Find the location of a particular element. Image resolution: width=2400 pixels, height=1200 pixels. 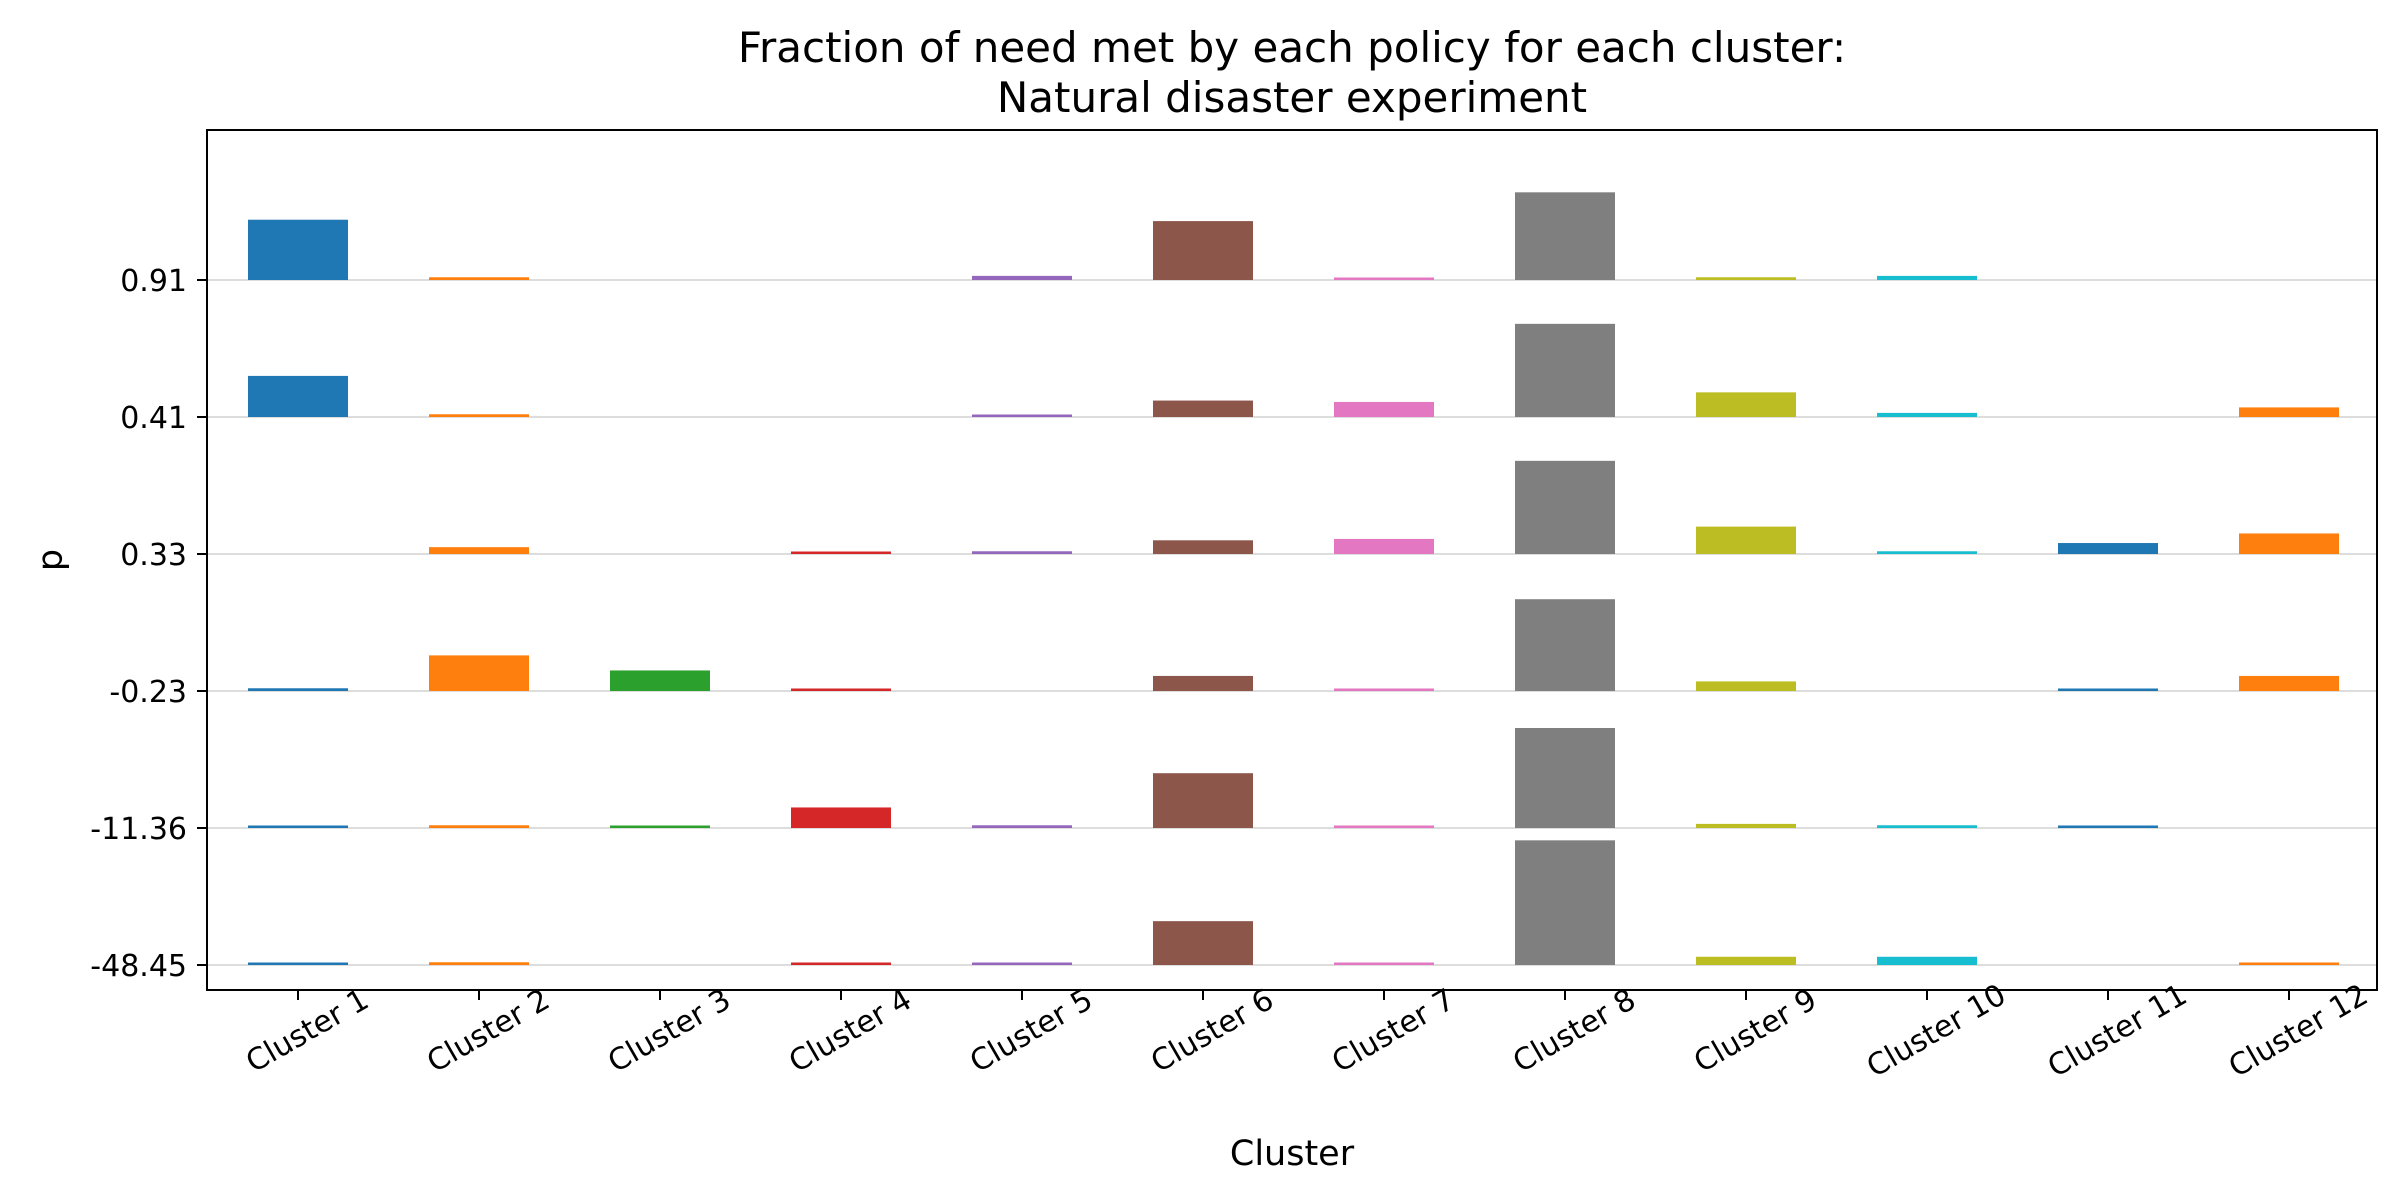

y-tick-label: -11.36 is located at coordinates (138, 829).